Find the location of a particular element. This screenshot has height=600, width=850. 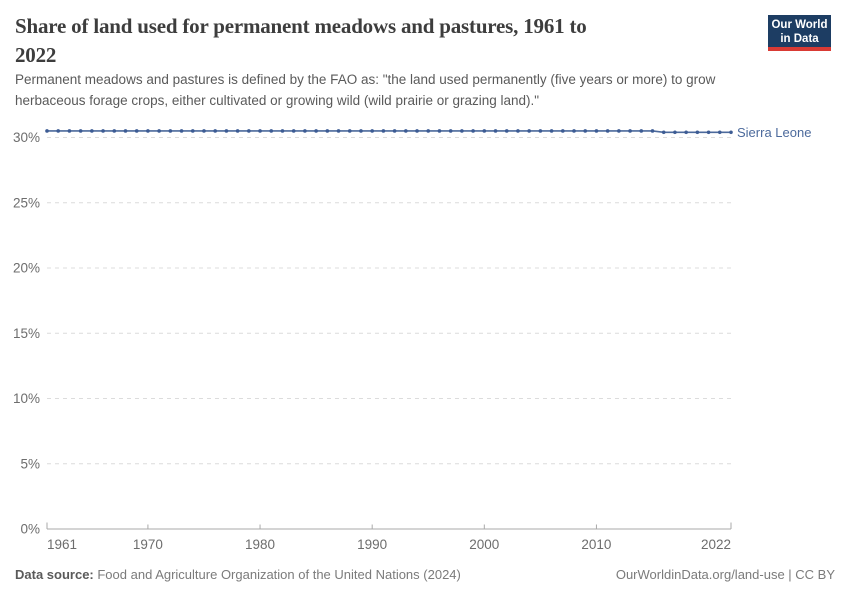

series-line-sierra-leone is located at coordinates (389, 132).